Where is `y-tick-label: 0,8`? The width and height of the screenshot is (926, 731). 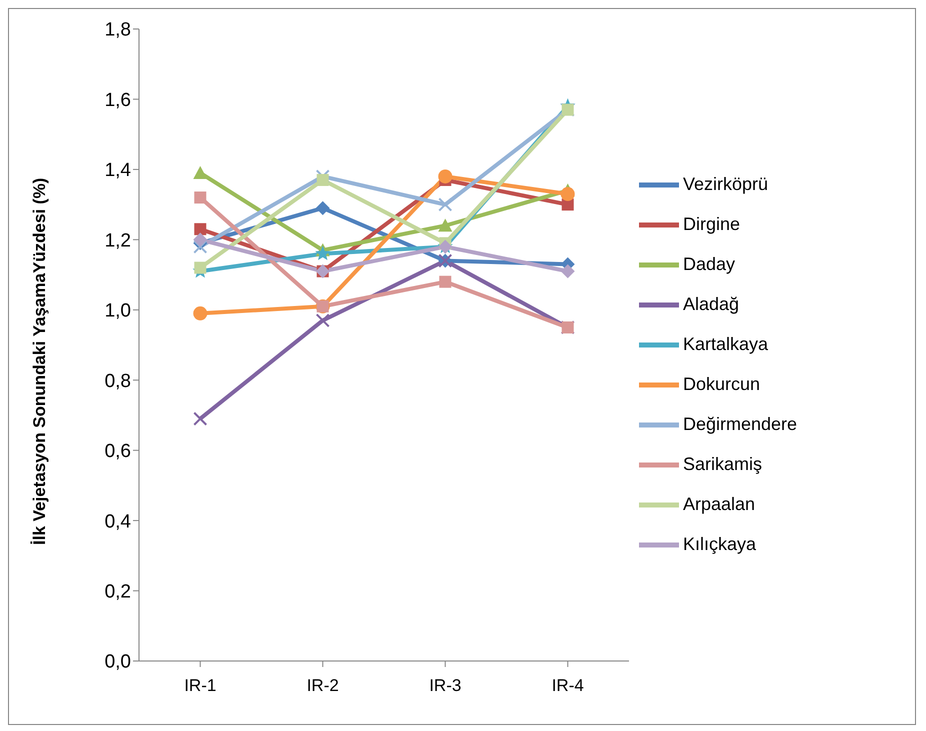
y-tick-label: 0,8 is located at coordinates (117, 381).